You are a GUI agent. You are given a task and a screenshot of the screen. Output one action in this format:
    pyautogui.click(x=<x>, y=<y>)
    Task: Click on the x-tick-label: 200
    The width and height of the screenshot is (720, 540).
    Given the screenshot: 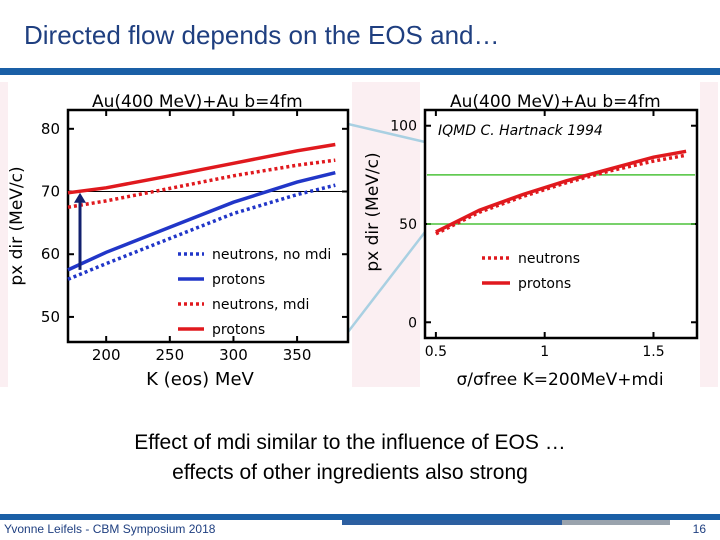 What is the action you would take?
    pyautogui.click(x=106, y=355)
    